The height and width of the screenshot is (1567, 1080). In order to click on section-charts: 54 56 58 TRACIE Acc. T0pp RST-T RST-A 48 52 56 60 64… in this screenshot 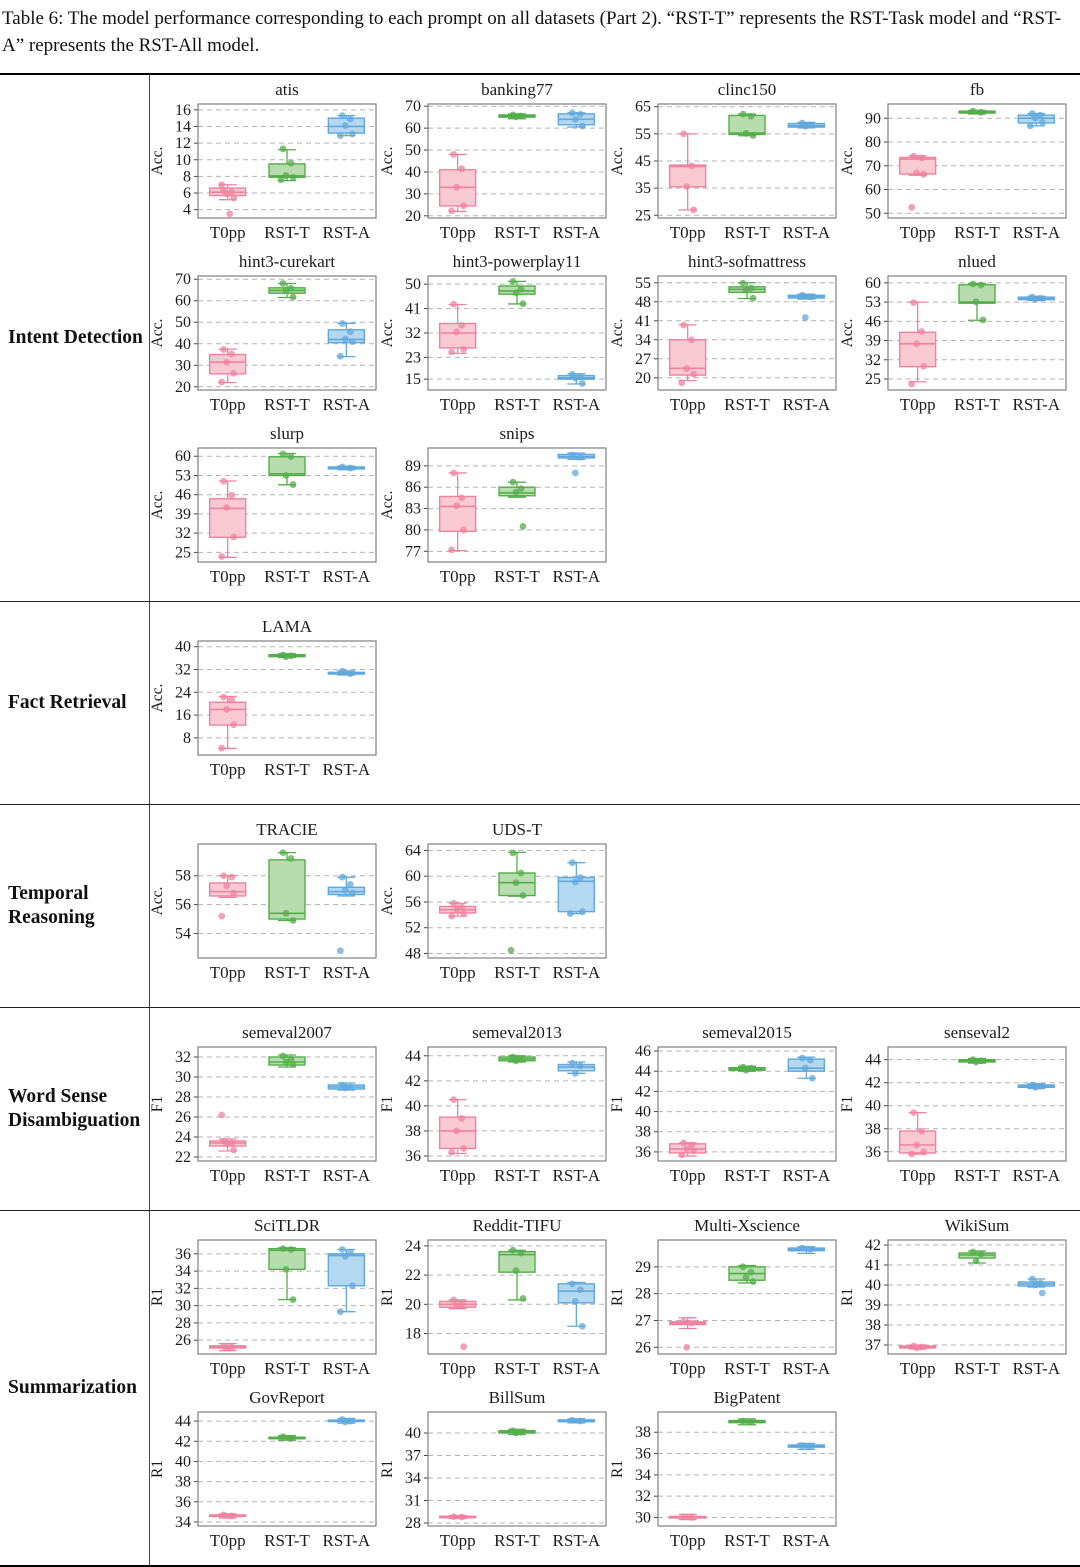, I will do `click(614, 906)`.